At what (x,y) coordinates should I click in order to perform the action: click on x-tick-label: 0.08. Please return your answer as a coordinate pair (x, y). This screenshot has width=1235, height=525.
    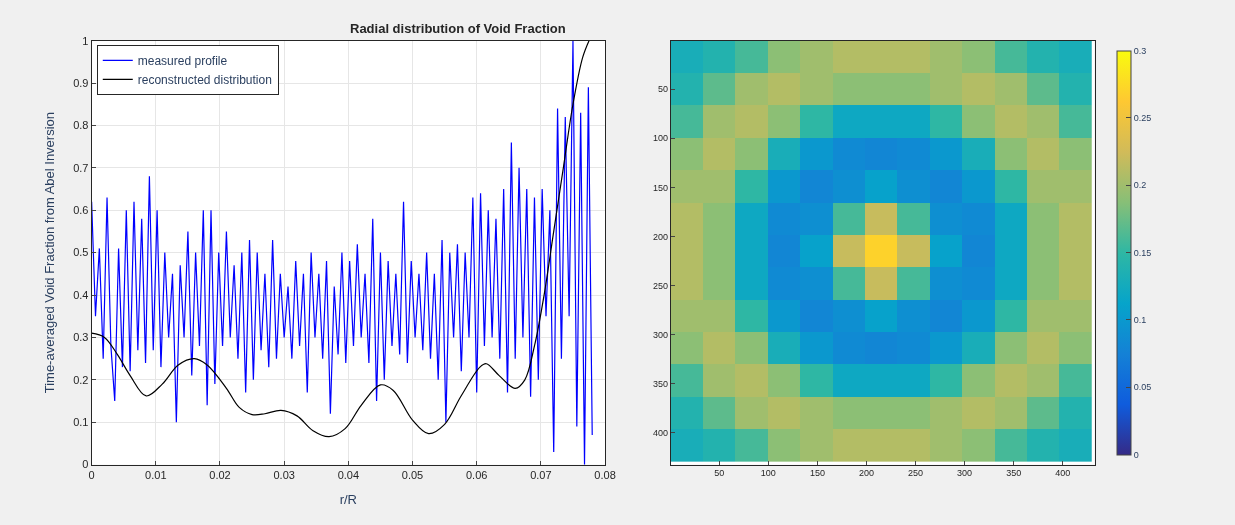
    Looking at the image, I should click on (605, 474).